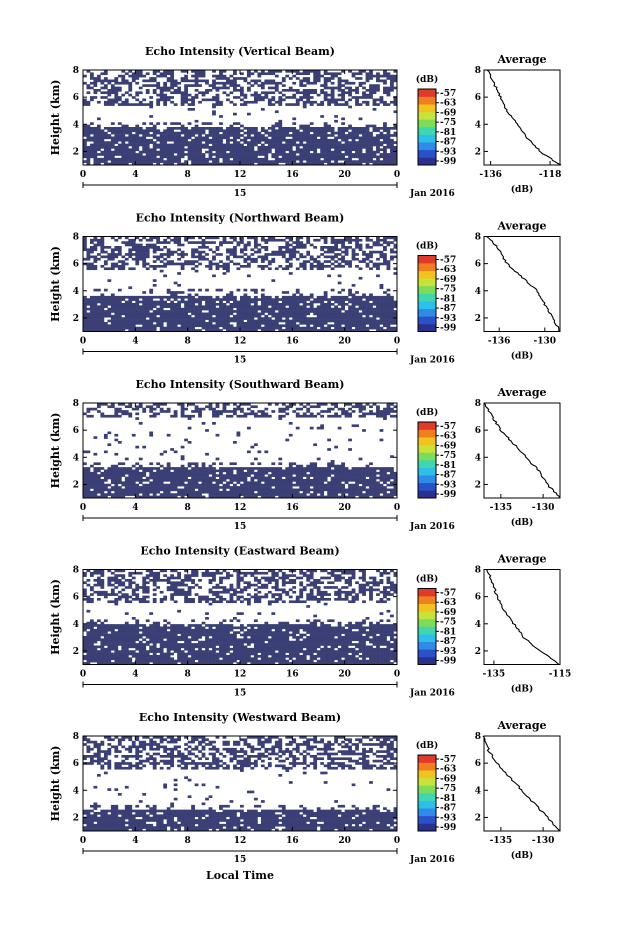 The width and height of the screenshot is (617, 929). Describe the element at coordinates (135, 508) in the screenshot. I see `x-tick-label: 4` at that location.